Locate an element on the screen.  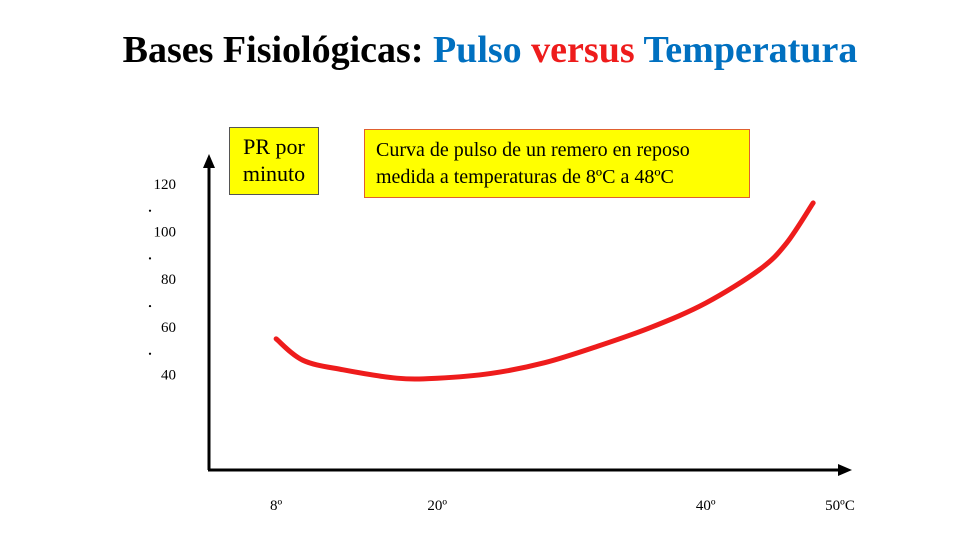
title-part-bases: Bases Fisiológicas: is located at coordinates (277, 50).